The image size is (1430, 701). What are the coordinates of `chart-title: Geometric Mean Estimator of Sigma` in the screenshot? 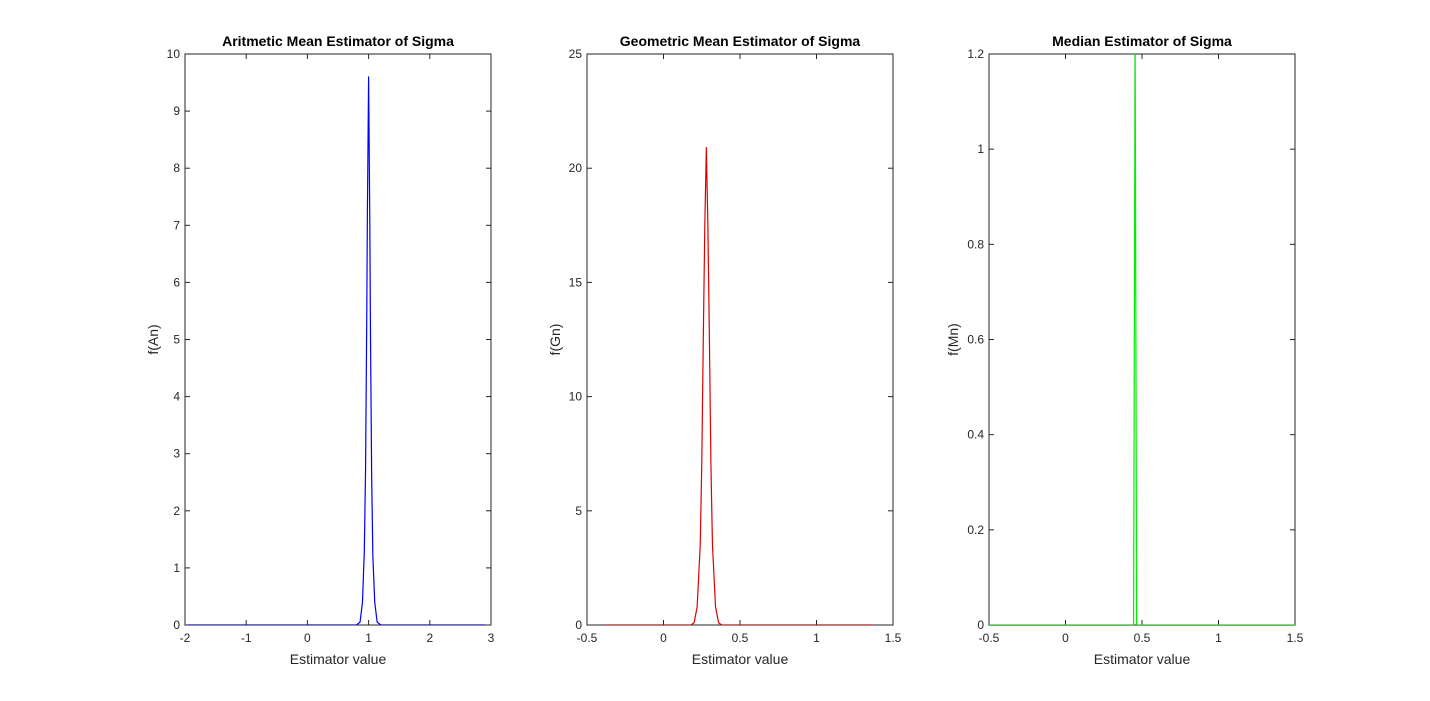 It's located at (740, 41).